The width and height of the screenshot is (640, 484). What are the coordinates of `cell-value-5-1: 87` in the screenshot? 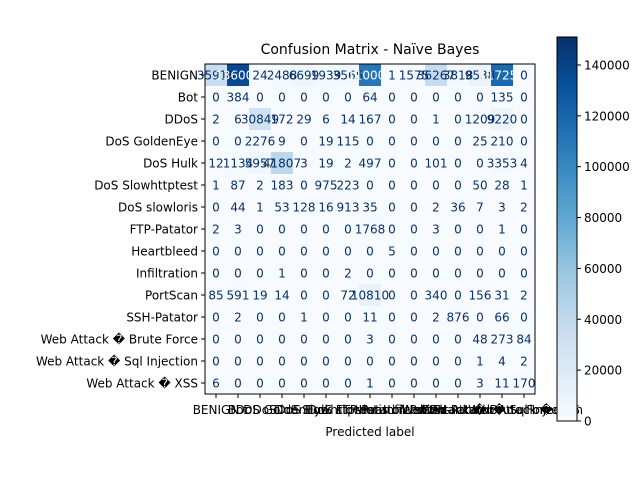 It's located at (237, 186).